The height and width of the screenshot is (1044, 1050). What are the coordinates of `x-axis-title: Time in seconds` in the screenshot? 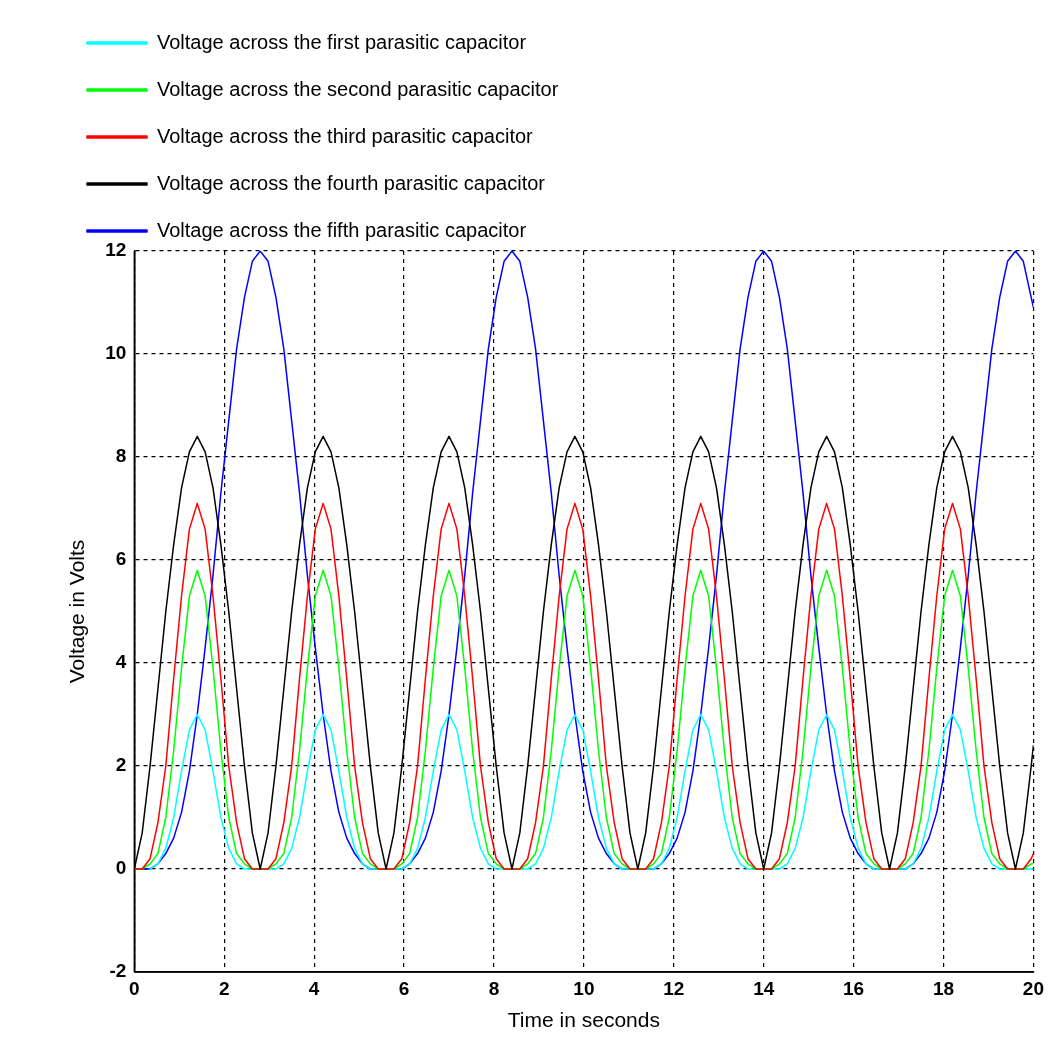 It's located at (583, 1020).